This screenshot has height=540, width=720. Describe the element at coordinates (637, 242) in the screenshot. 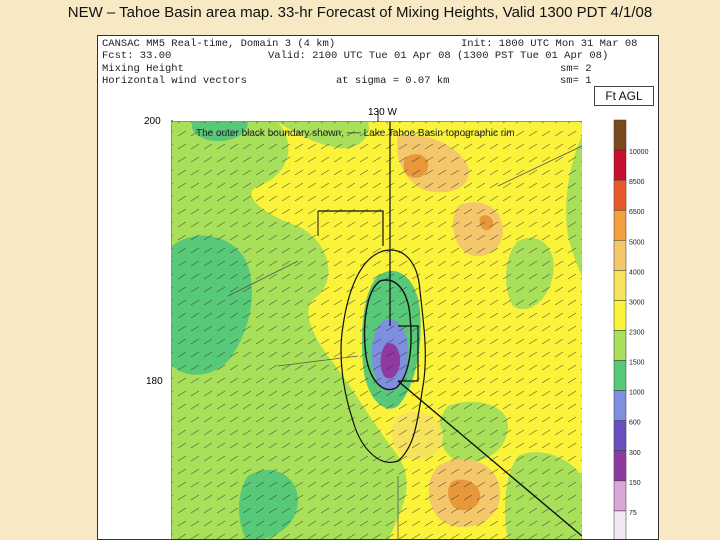

I see `legend-level-label: 5000` at that location.